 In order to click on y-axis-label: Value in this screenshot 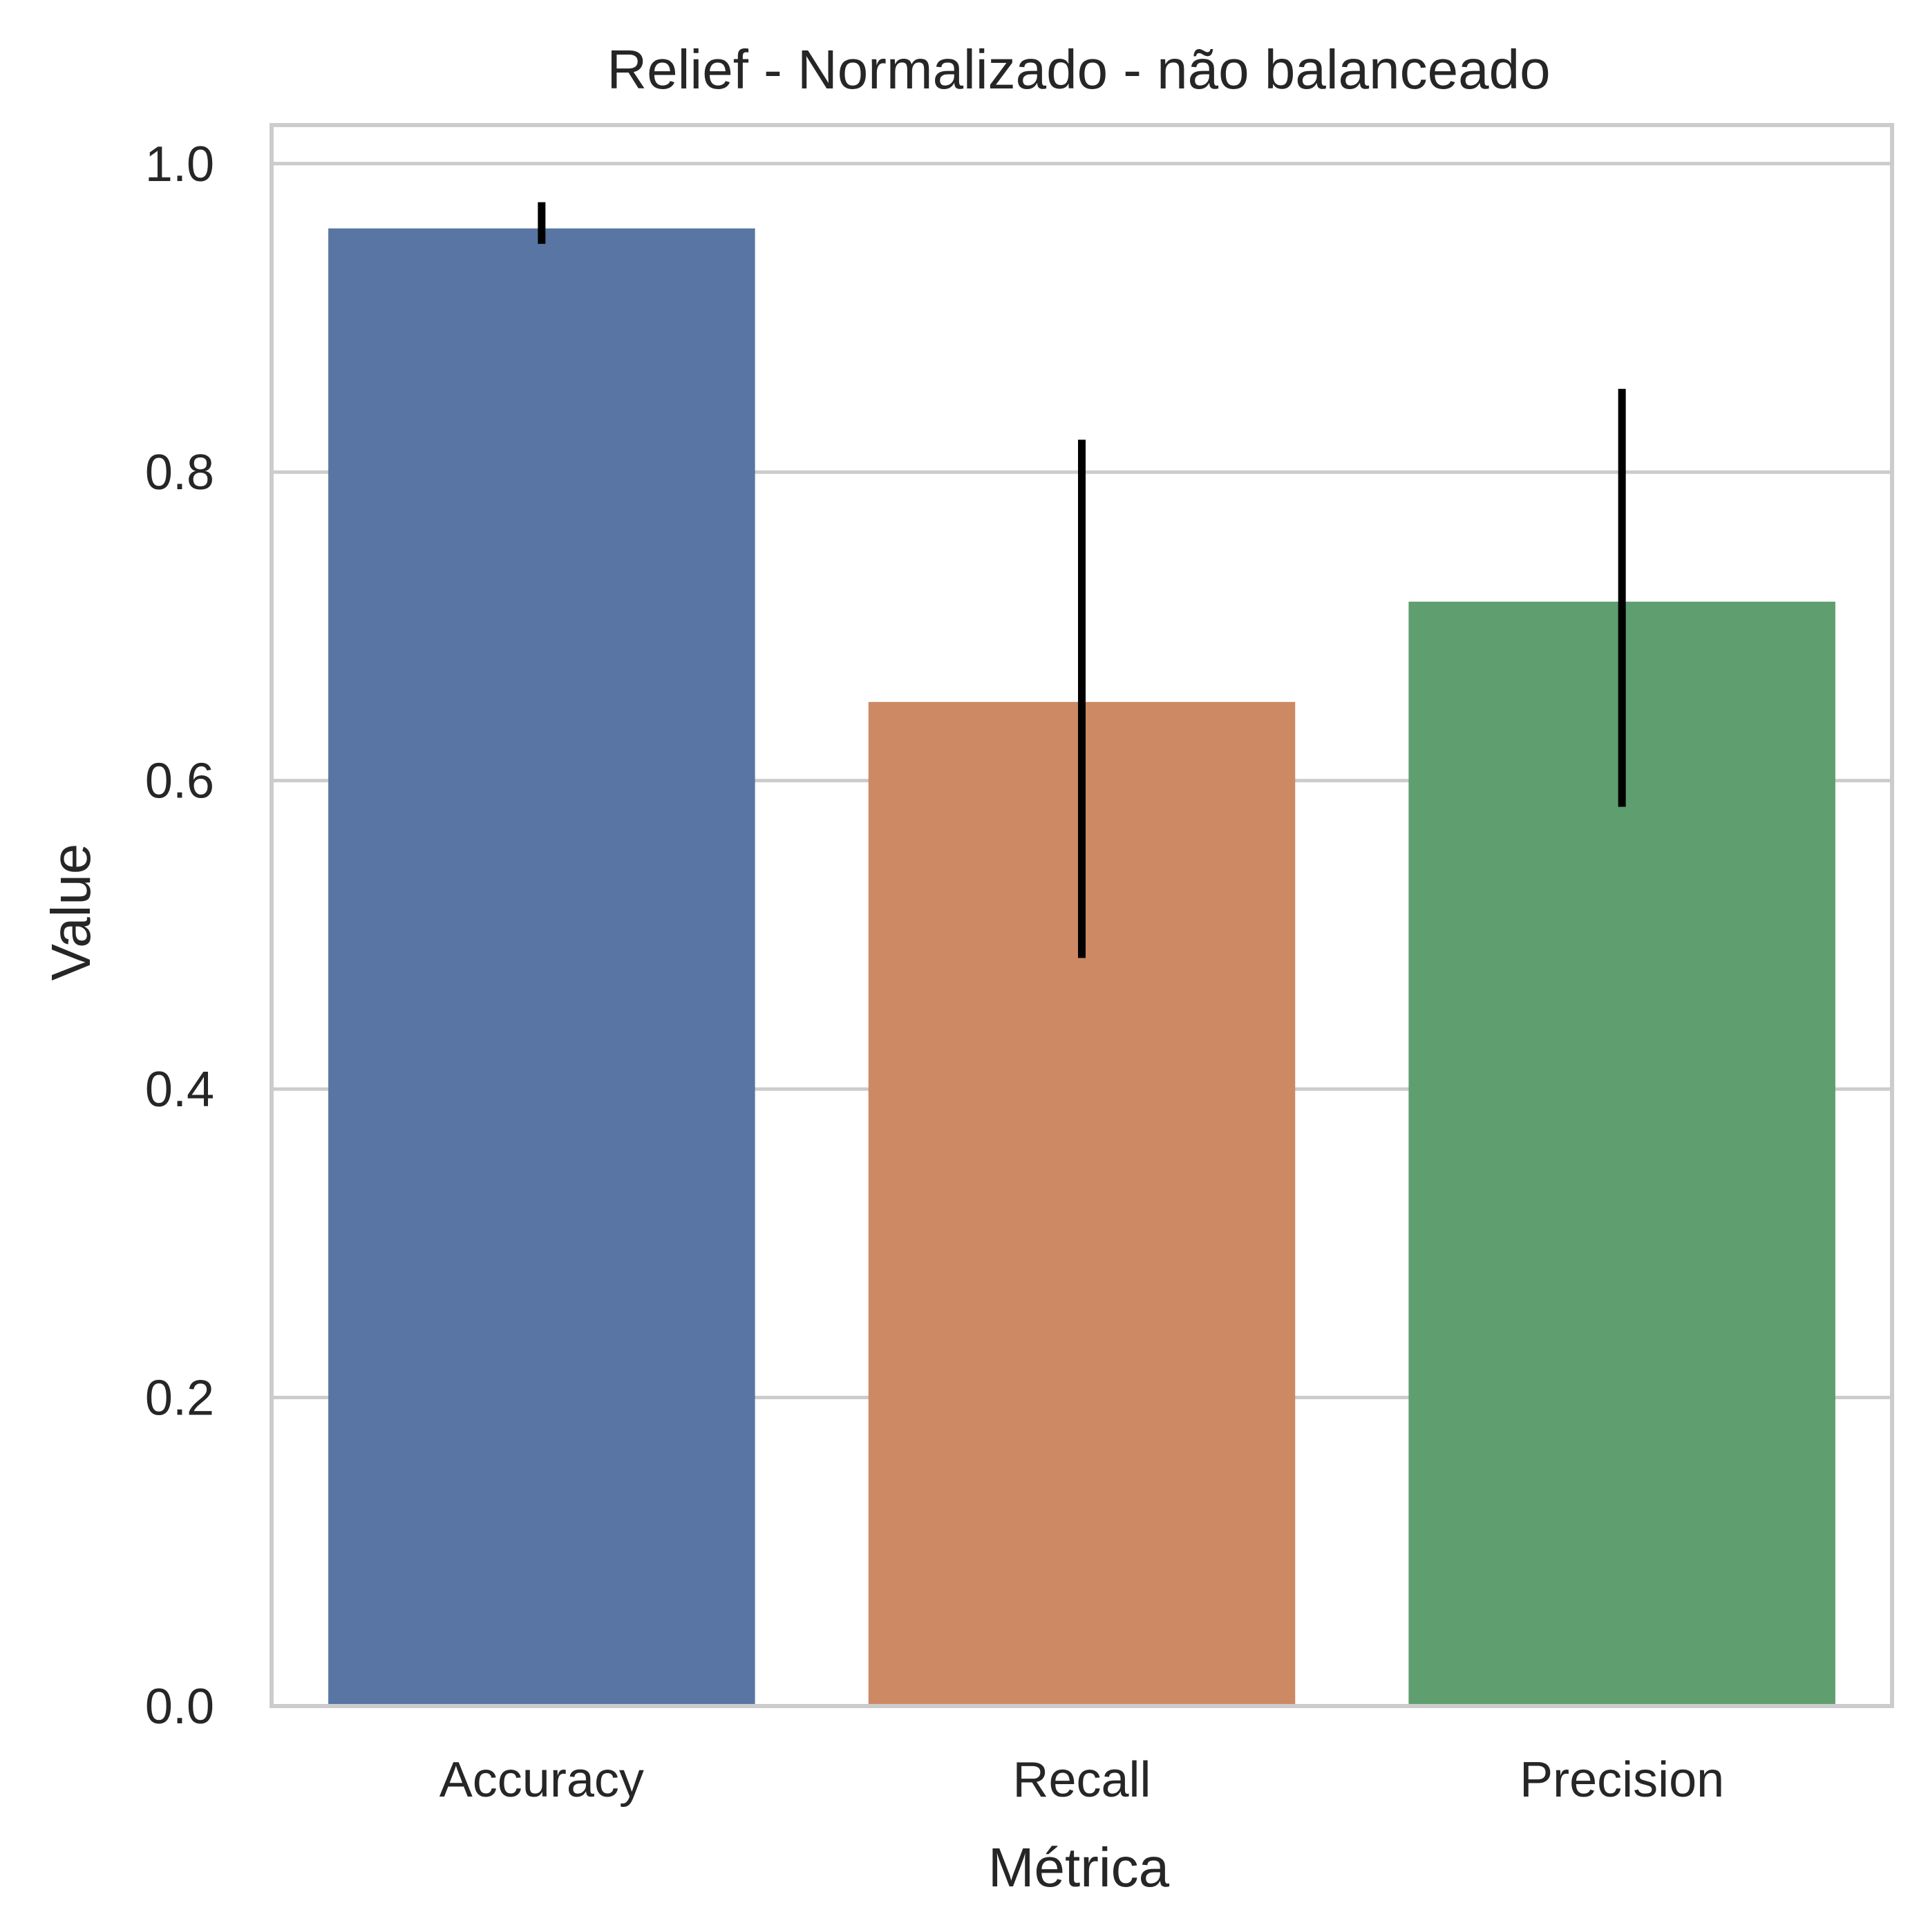, I will do `click(71, 912)`.